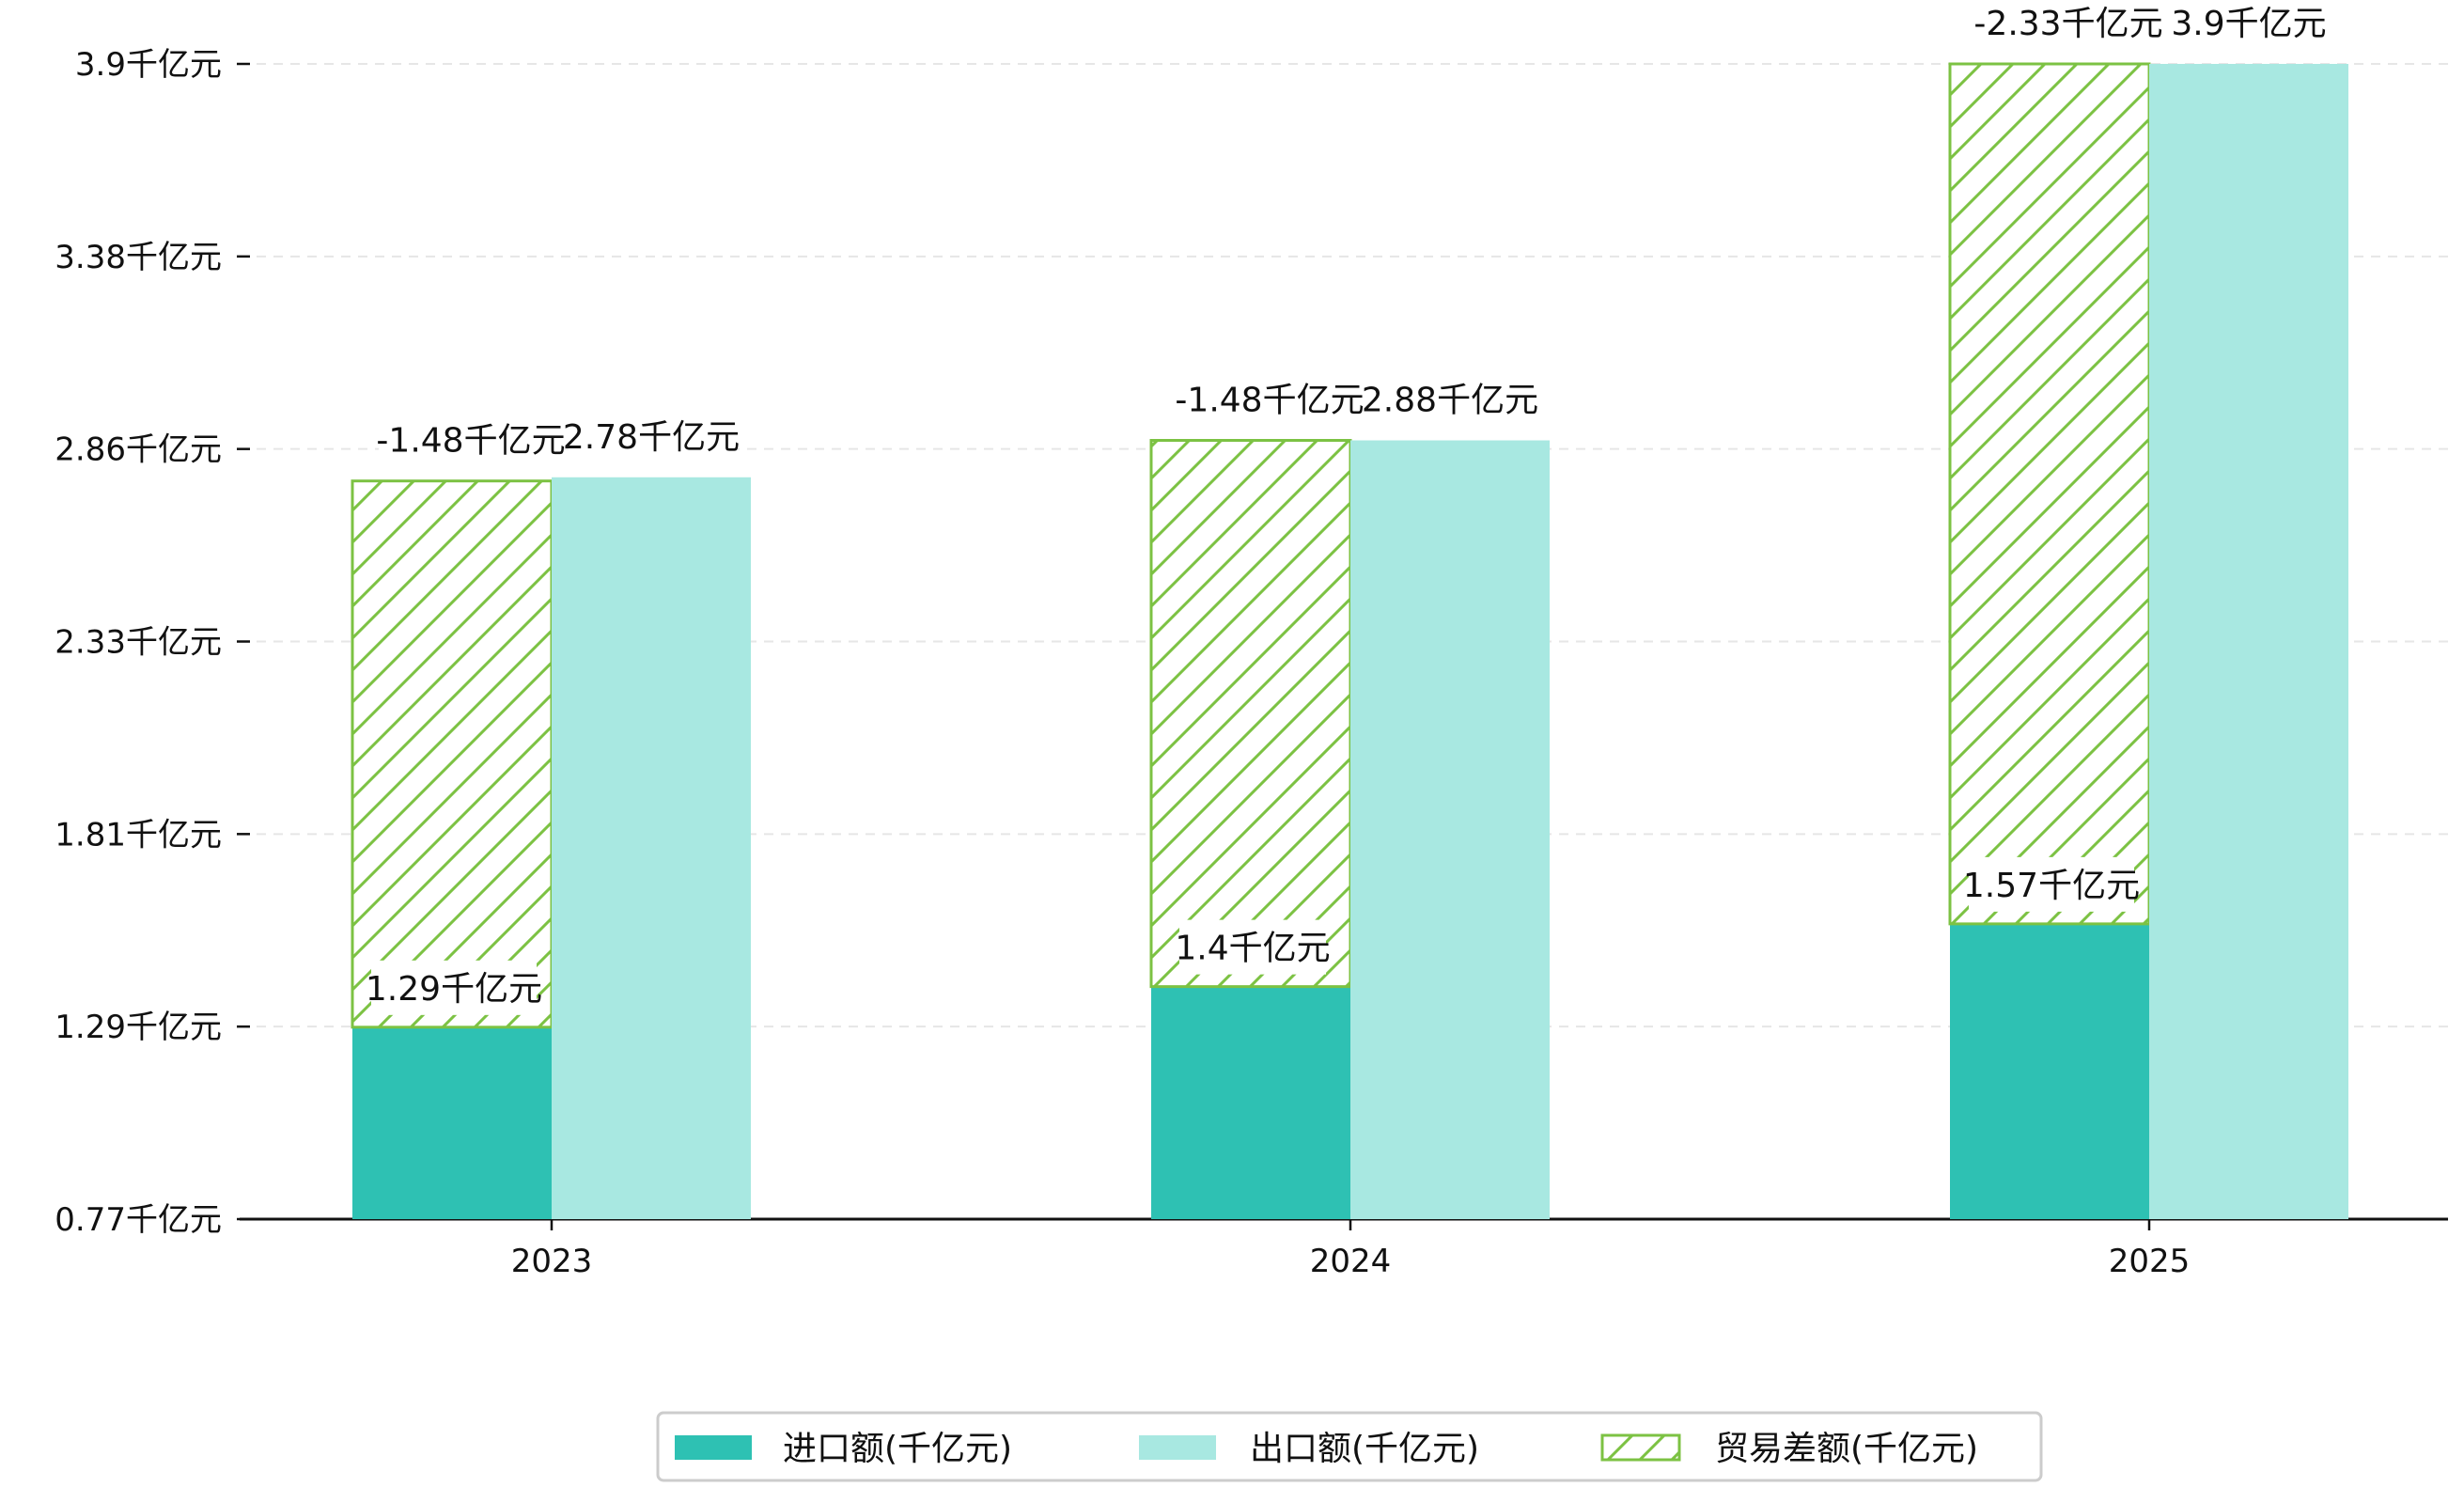  I want to click on bar-balance-2025, so click(2049, 494).